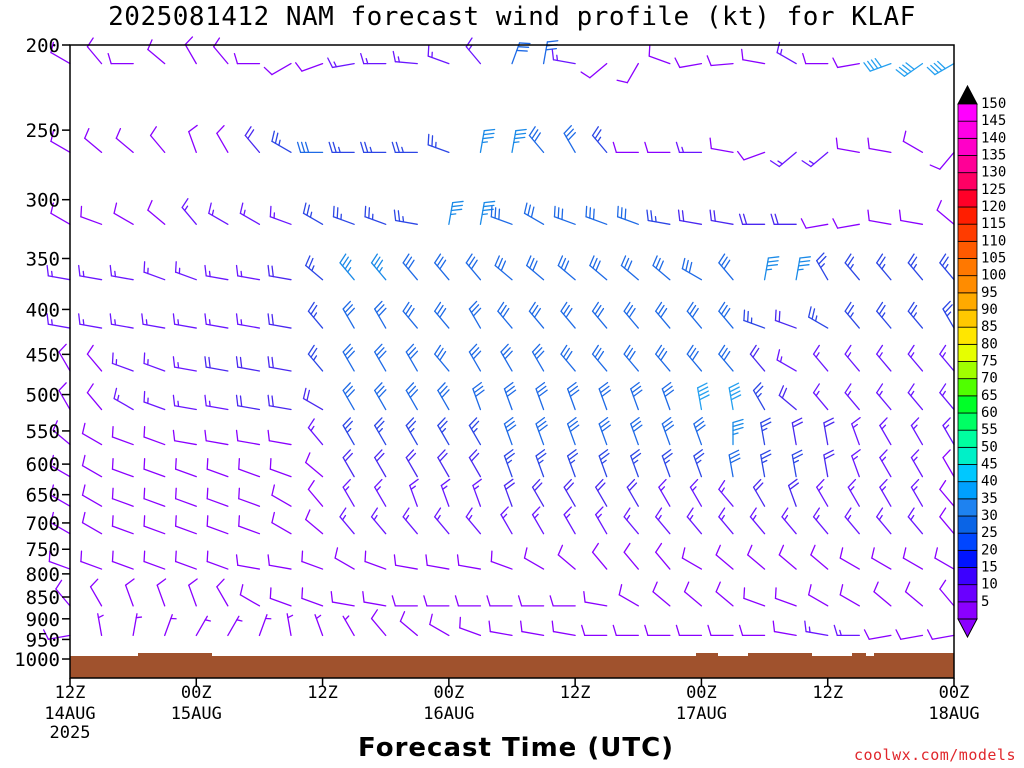  Describe the element at coordinates (43, 550) in the screenshot. I see `y-tick-label: 750` at that location.